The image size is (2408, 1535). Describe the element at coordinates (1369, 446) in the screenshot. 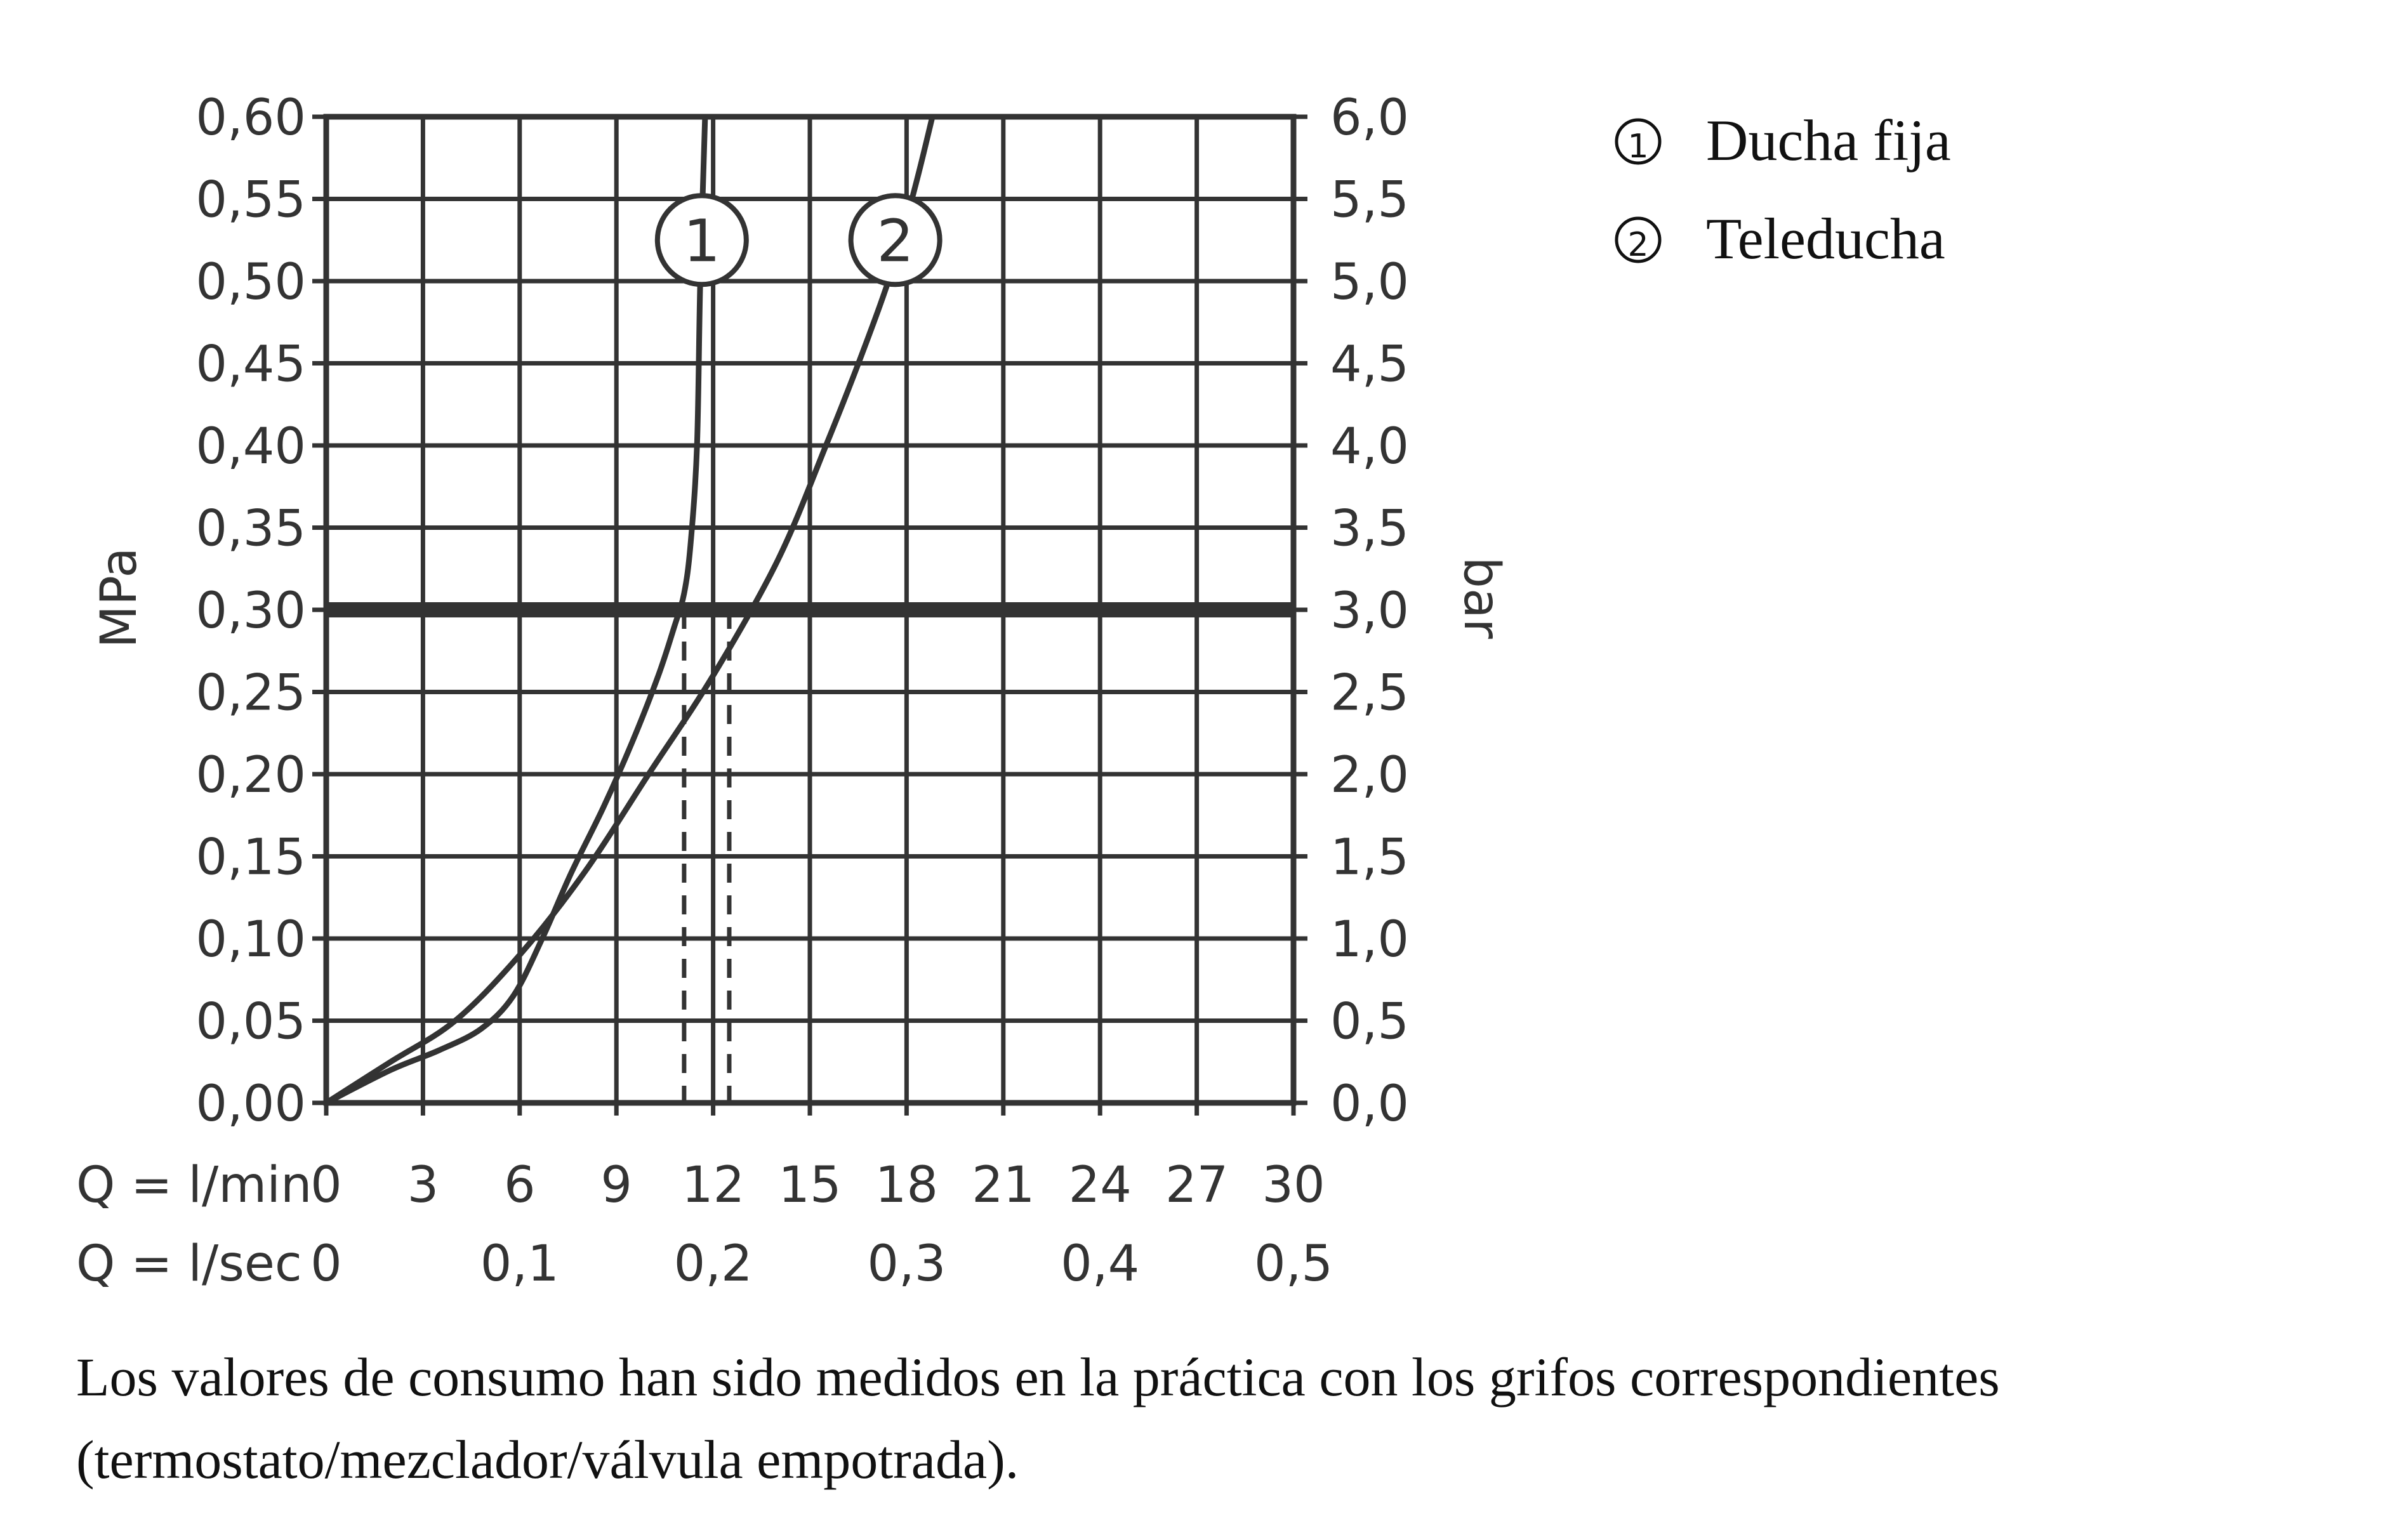

I see `y-tick-label-right: 4,0` at that location.